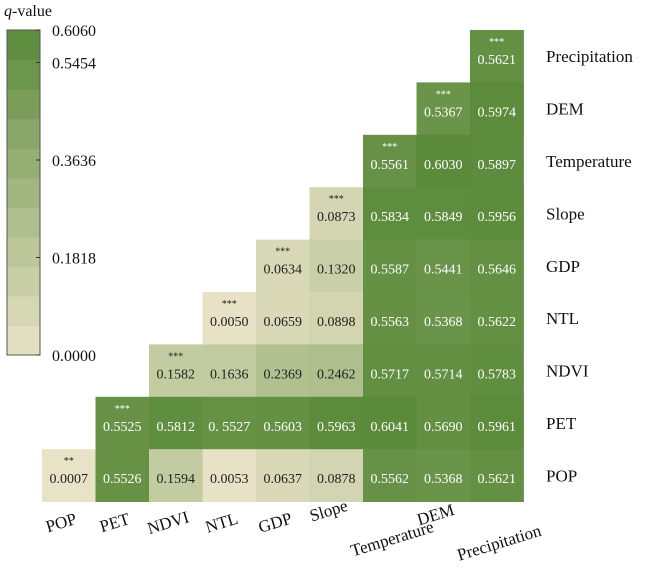 This screenshot has height=571, width=650. What do you see at coordinates (122, 423) in the screenshot?
I see `heatmap-cell: 0.5525 ***` at bounding box center [122, 423].